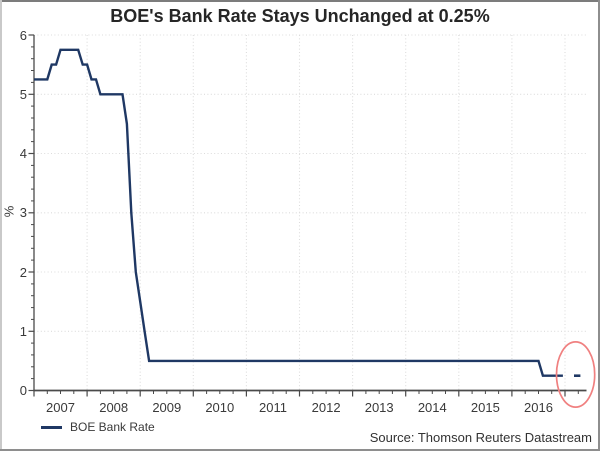 The height and width of the screenshot is (451, 600). What do you see at coordinates (23, 331) in the screenshot?
I see `y-tick-label: 1` at bounding box center [23, 331].